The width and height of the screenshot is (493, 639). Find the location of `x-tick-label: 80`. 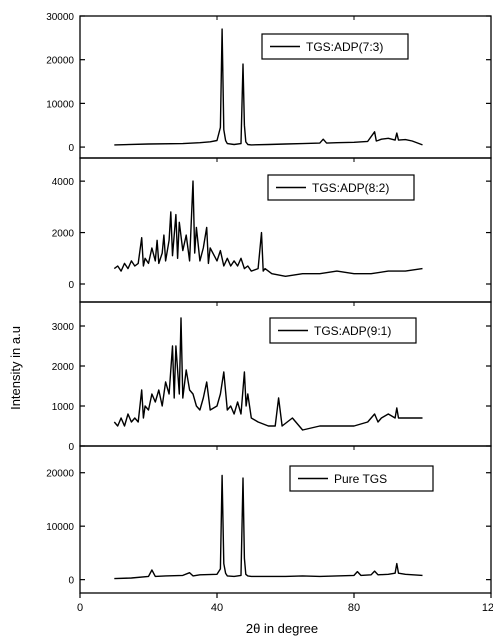

x-tick-label: 80 is located at coordinates (354, 608).